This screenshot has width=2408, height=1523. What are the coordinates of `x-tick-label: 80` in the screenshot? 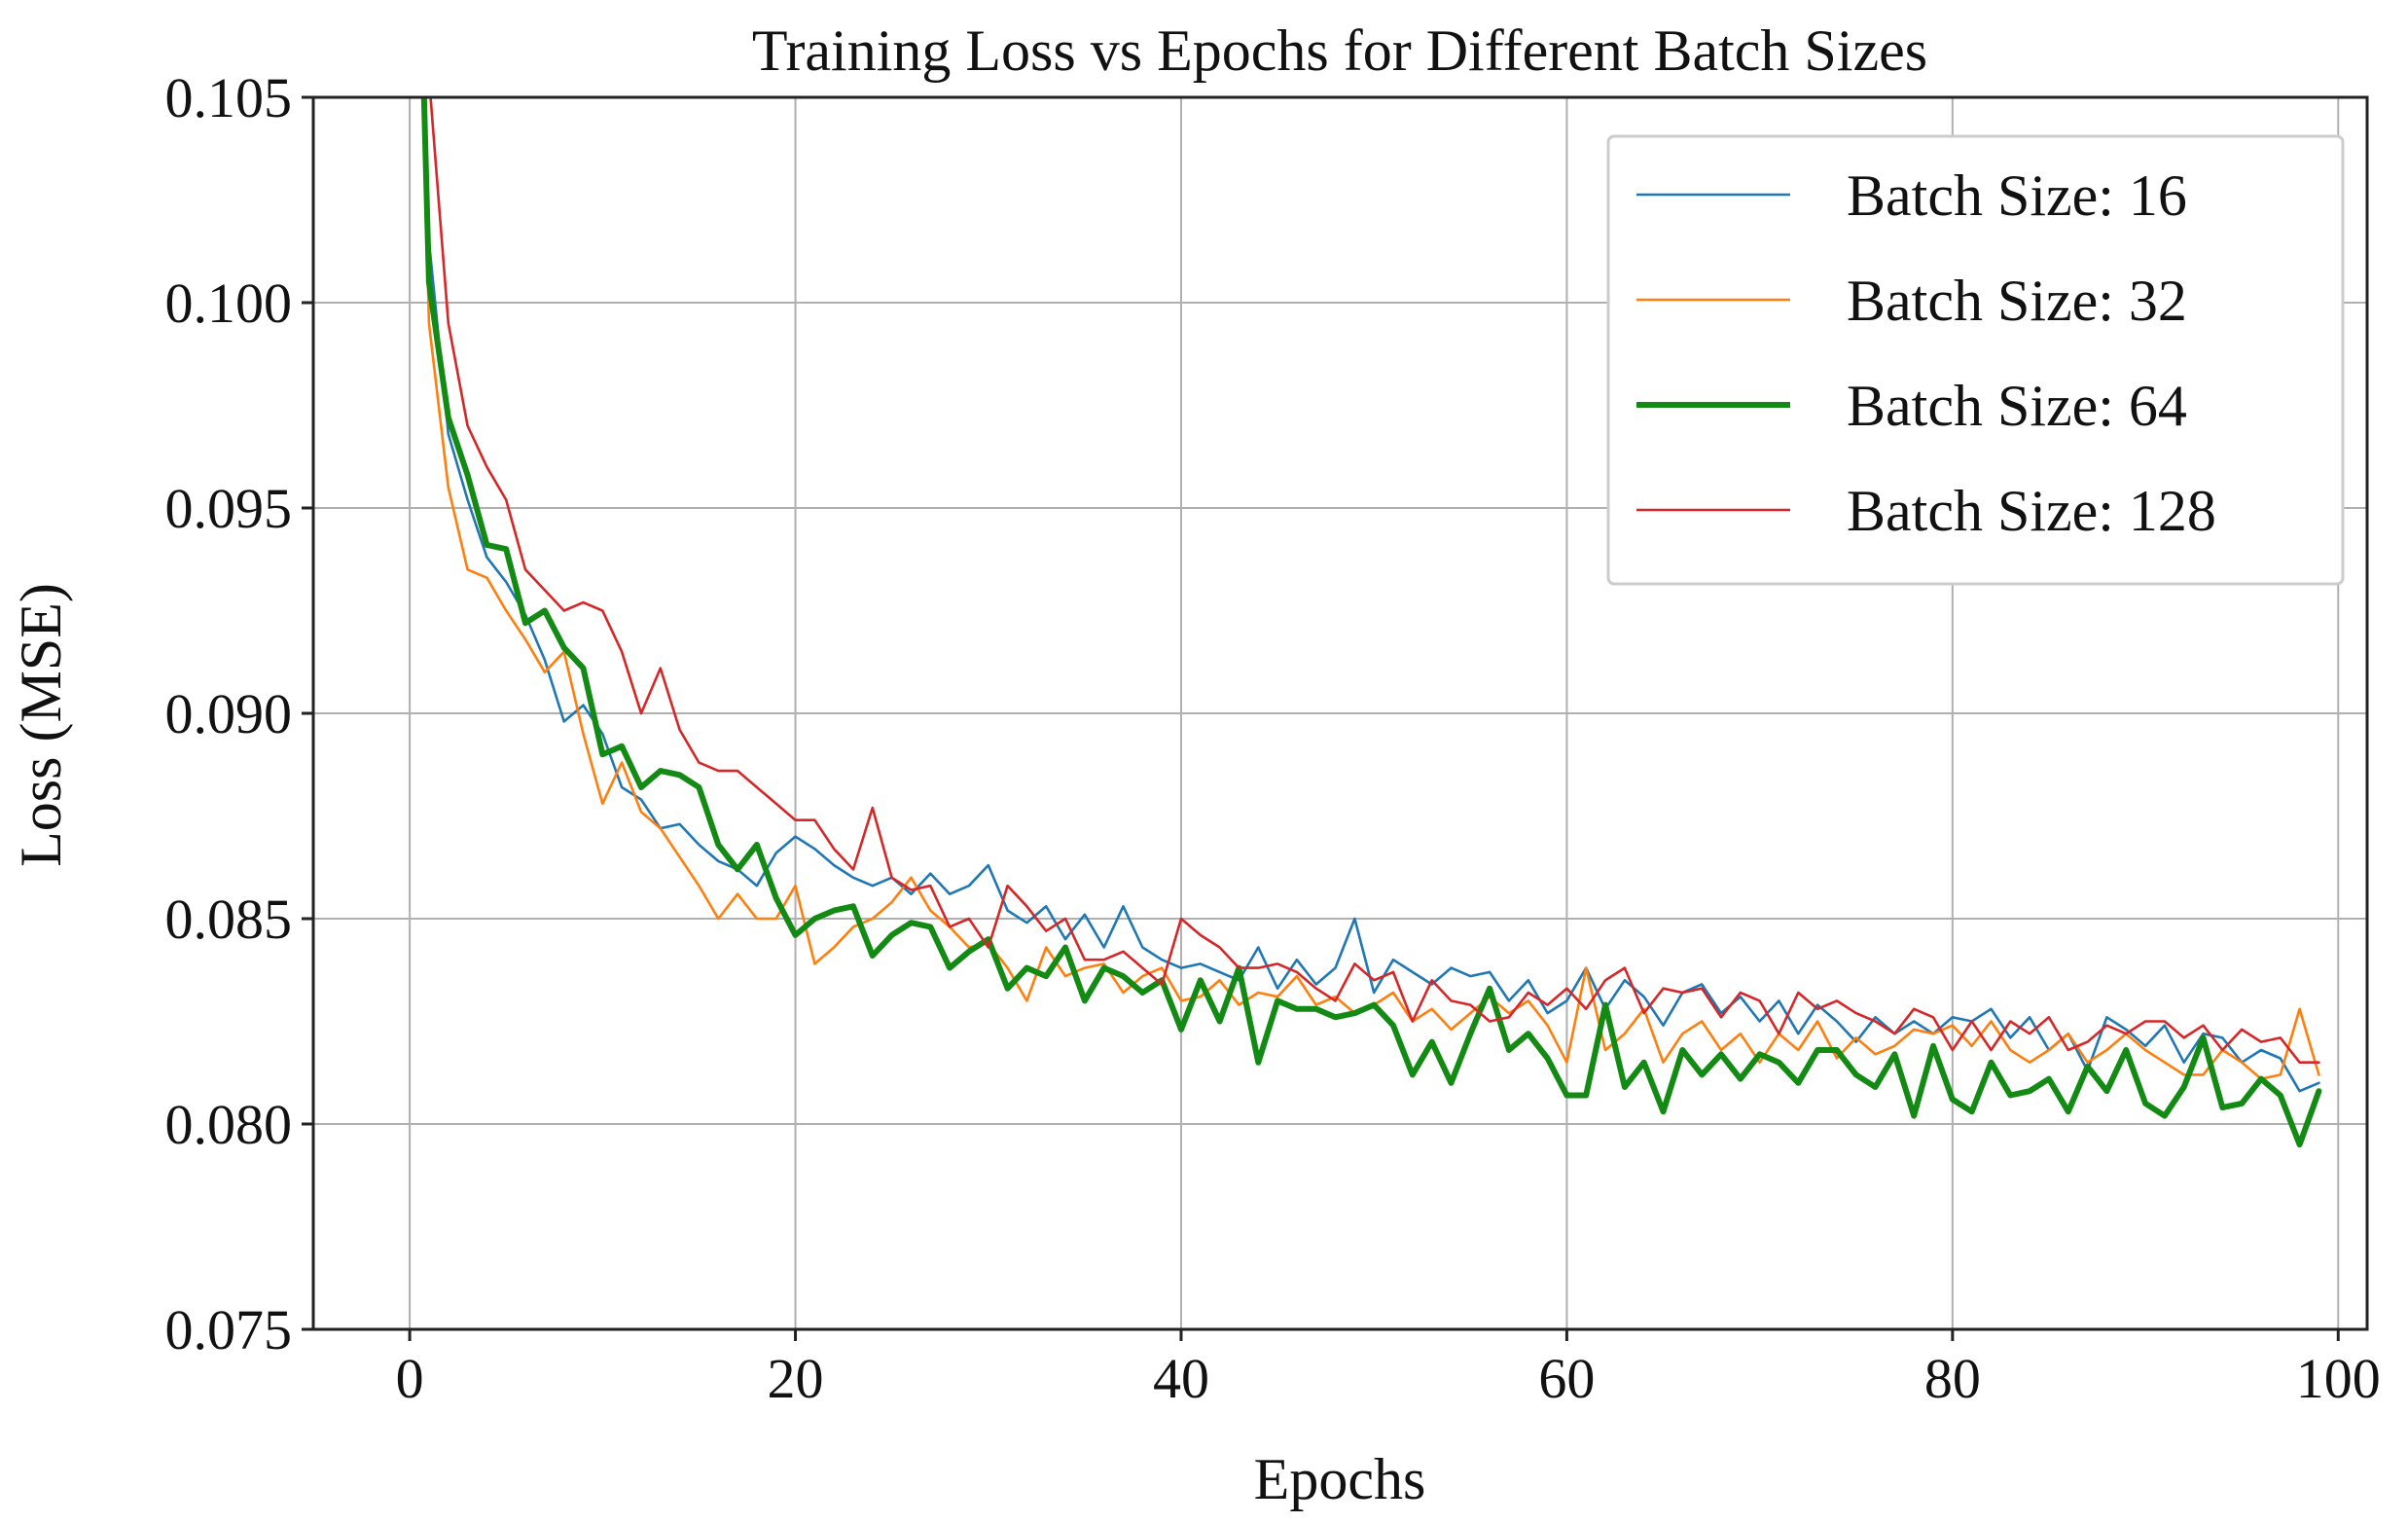 It's located at (1952, 1378).